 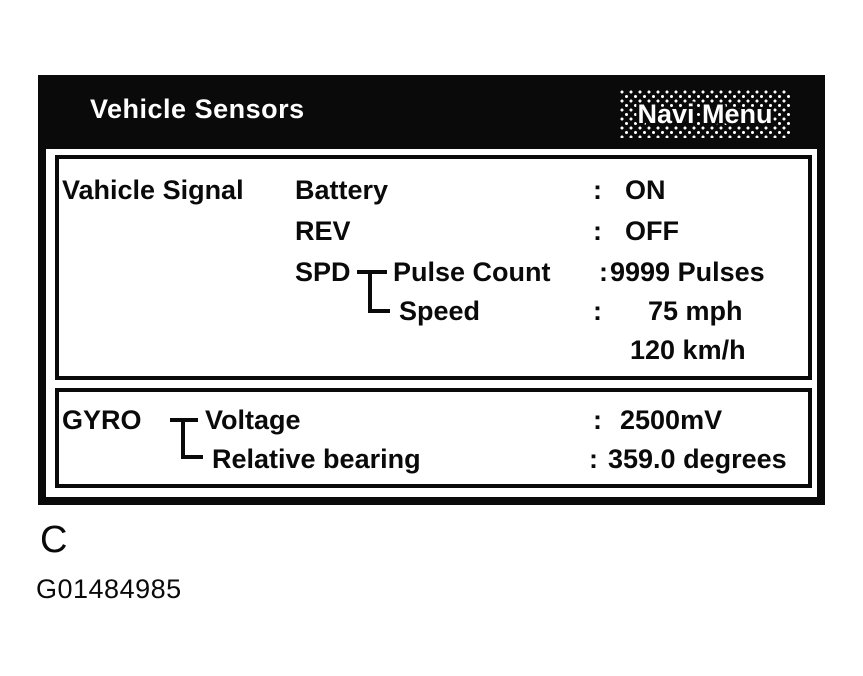 What do you see at coordinates (370, 291) in the screenshot?
I see `spd-bracket-vertical` at bounding box center [370, 291].